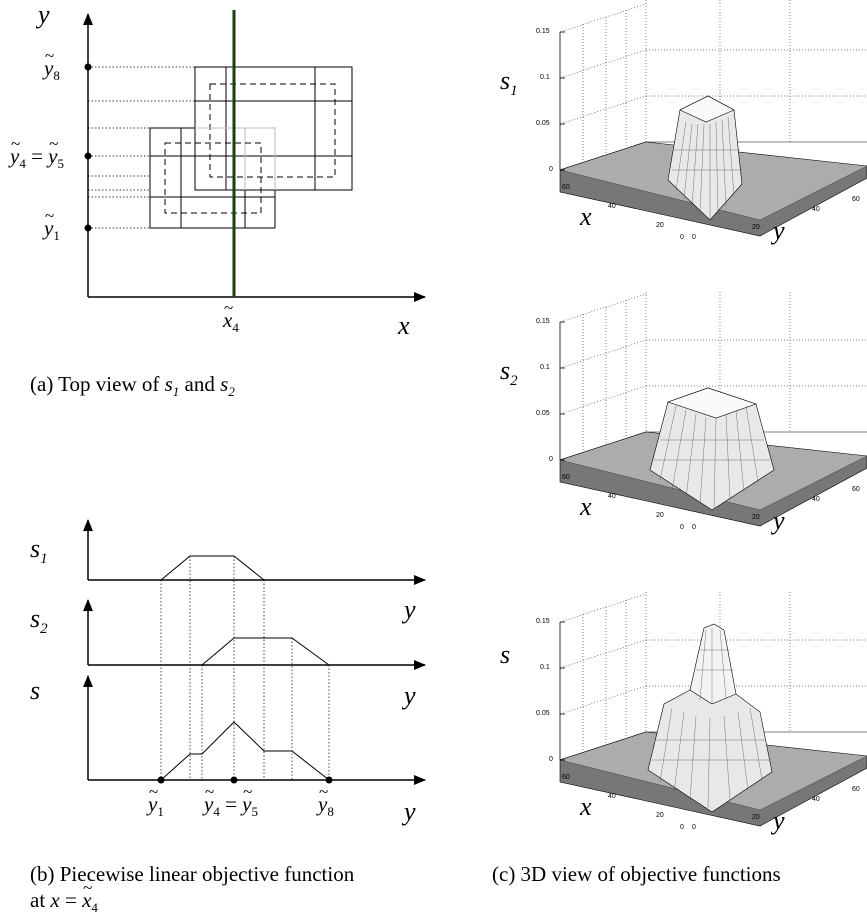 This screenshot has width=867, height=920. I want to click on c1-ztick-3: 0, so click(551, 169).